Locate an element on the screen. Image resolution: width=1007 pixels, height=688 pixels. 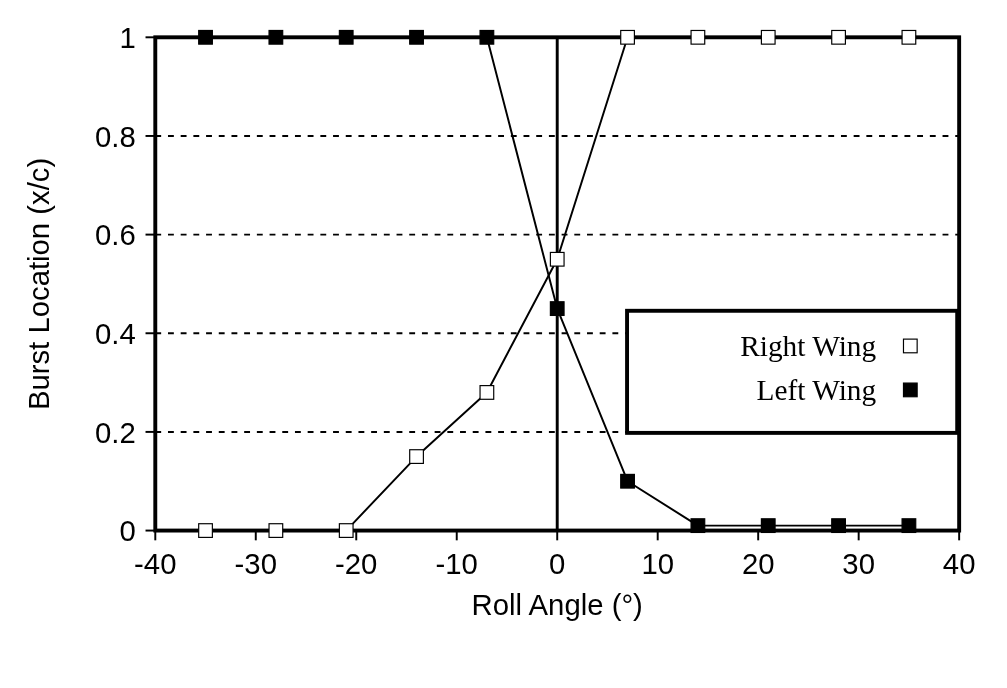
x-tick-label: -20 is located at coordinates (356, 563).